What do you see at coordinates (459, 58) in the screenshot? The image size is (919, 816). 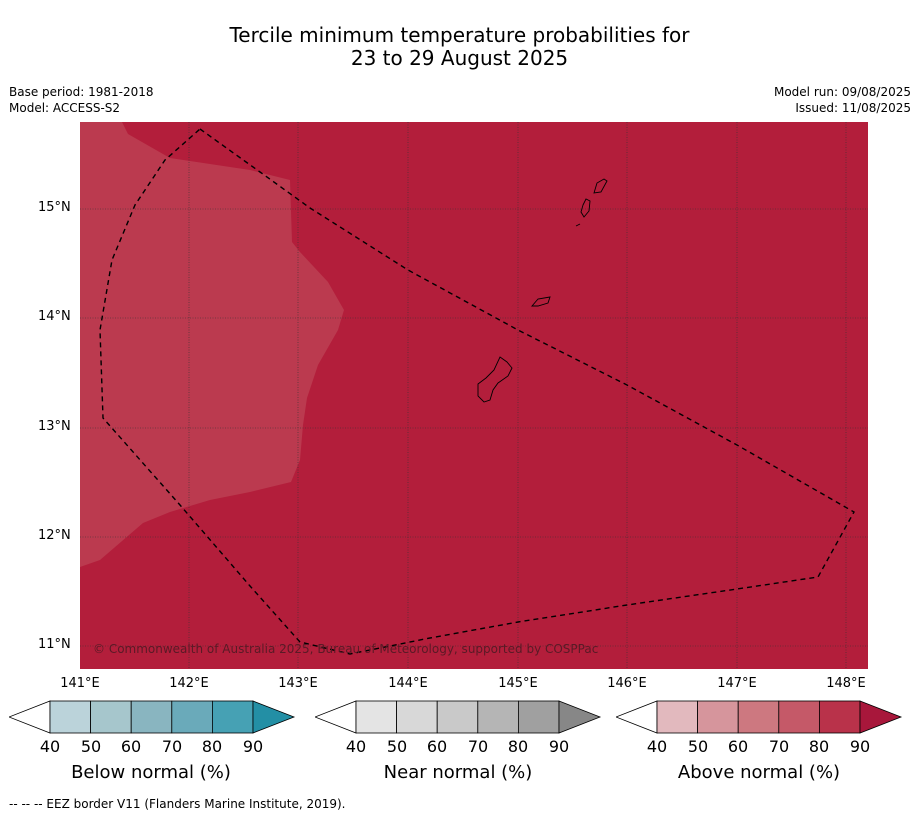 I see `chart-title-line2: 23 to 29 August 2025` at bounding box center [459, 58].